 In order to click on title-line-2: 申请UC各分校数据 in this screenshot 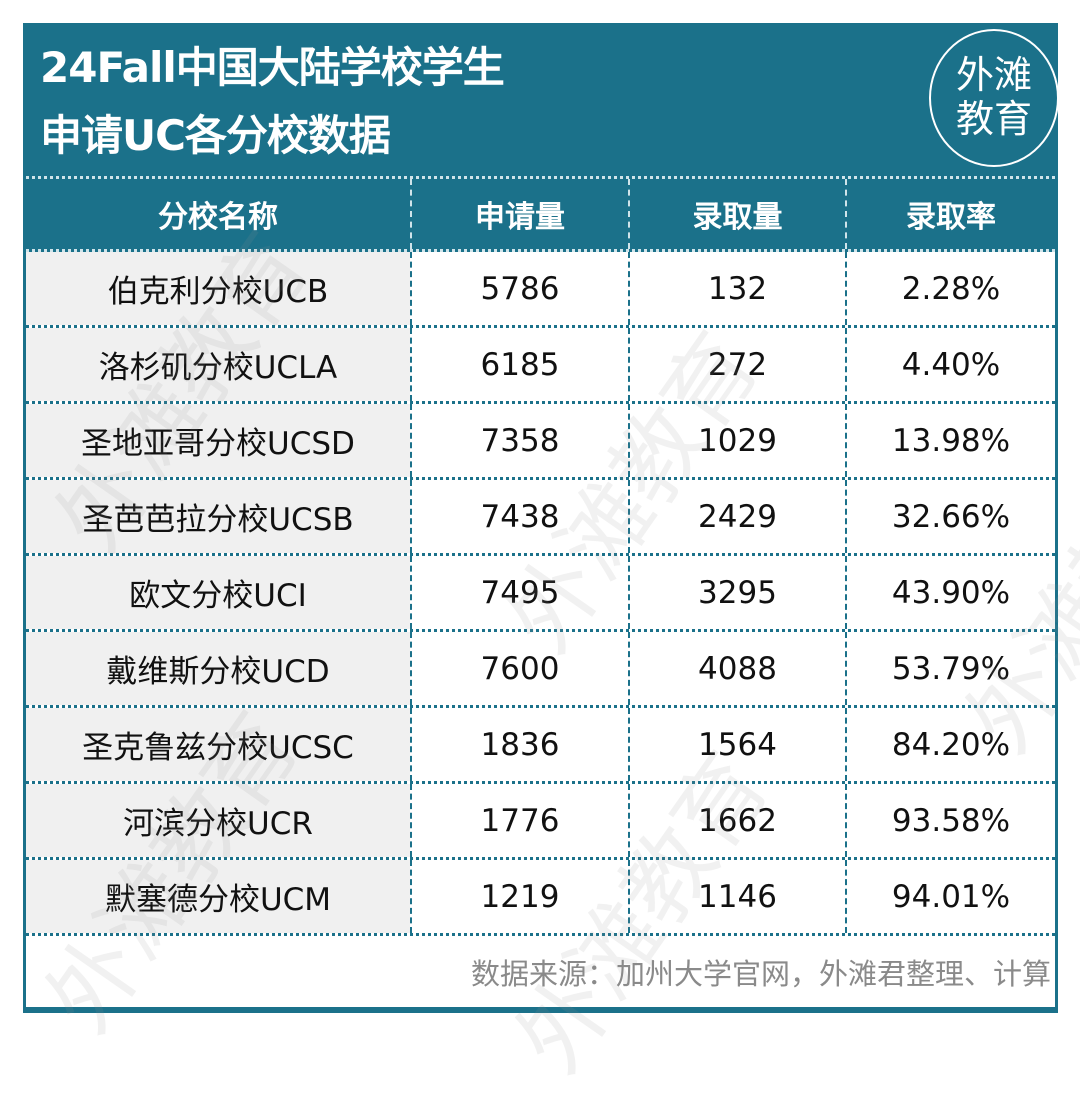, I will do `click(215, 135)`.